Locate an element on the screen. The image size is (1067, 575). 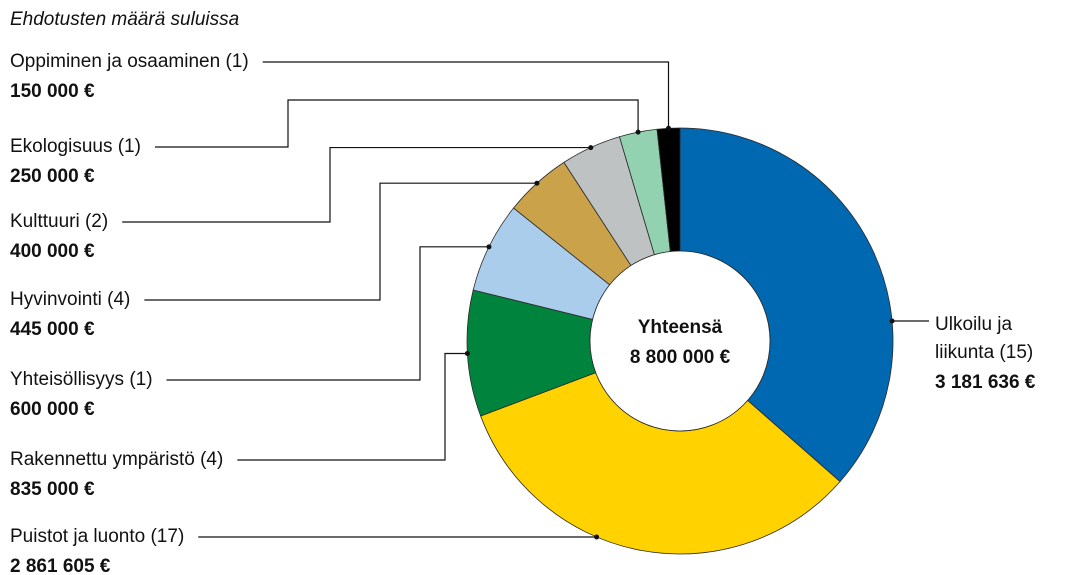
value-label: 2 861 605 € is located at coordinates (60, 565).